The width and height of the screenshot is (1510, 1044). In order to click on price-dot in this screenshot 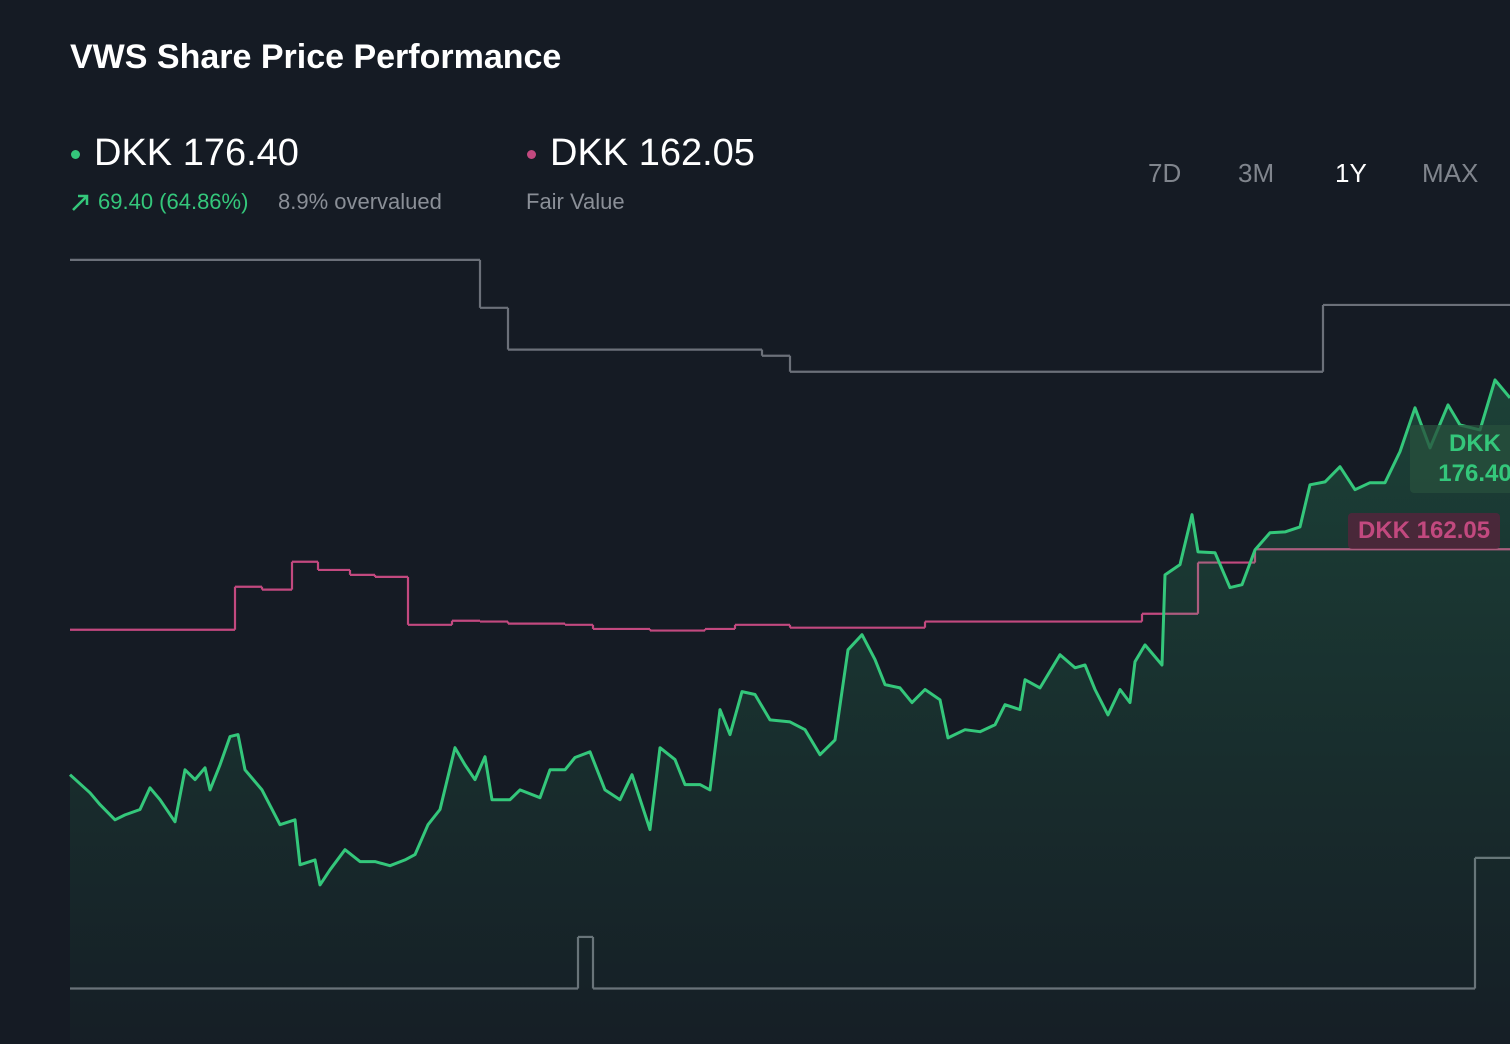, I will do `click(75, 154)`.